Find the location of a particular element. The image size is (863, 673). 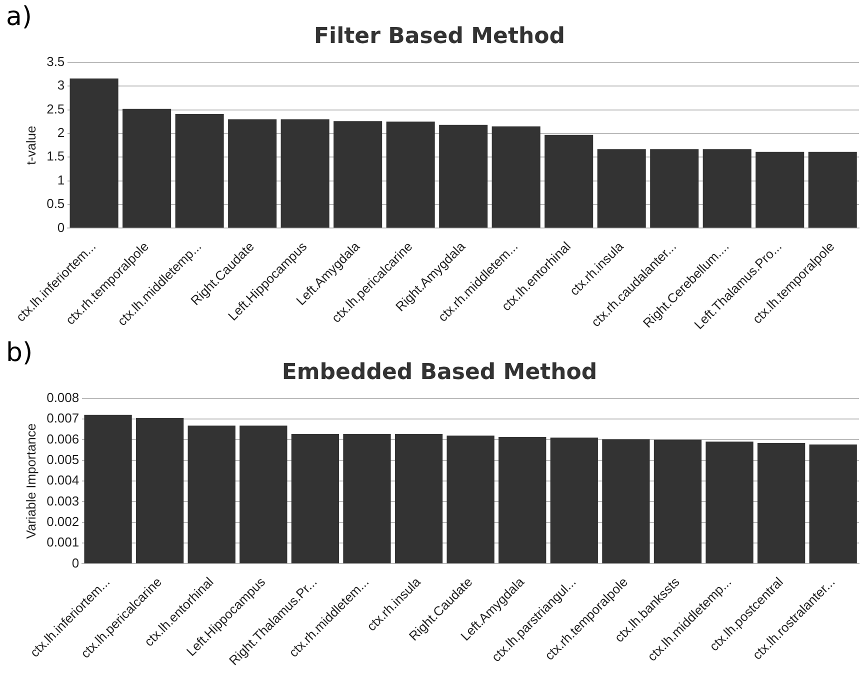

y-tick-label: 0.004 is located at coordinates (63, 480).